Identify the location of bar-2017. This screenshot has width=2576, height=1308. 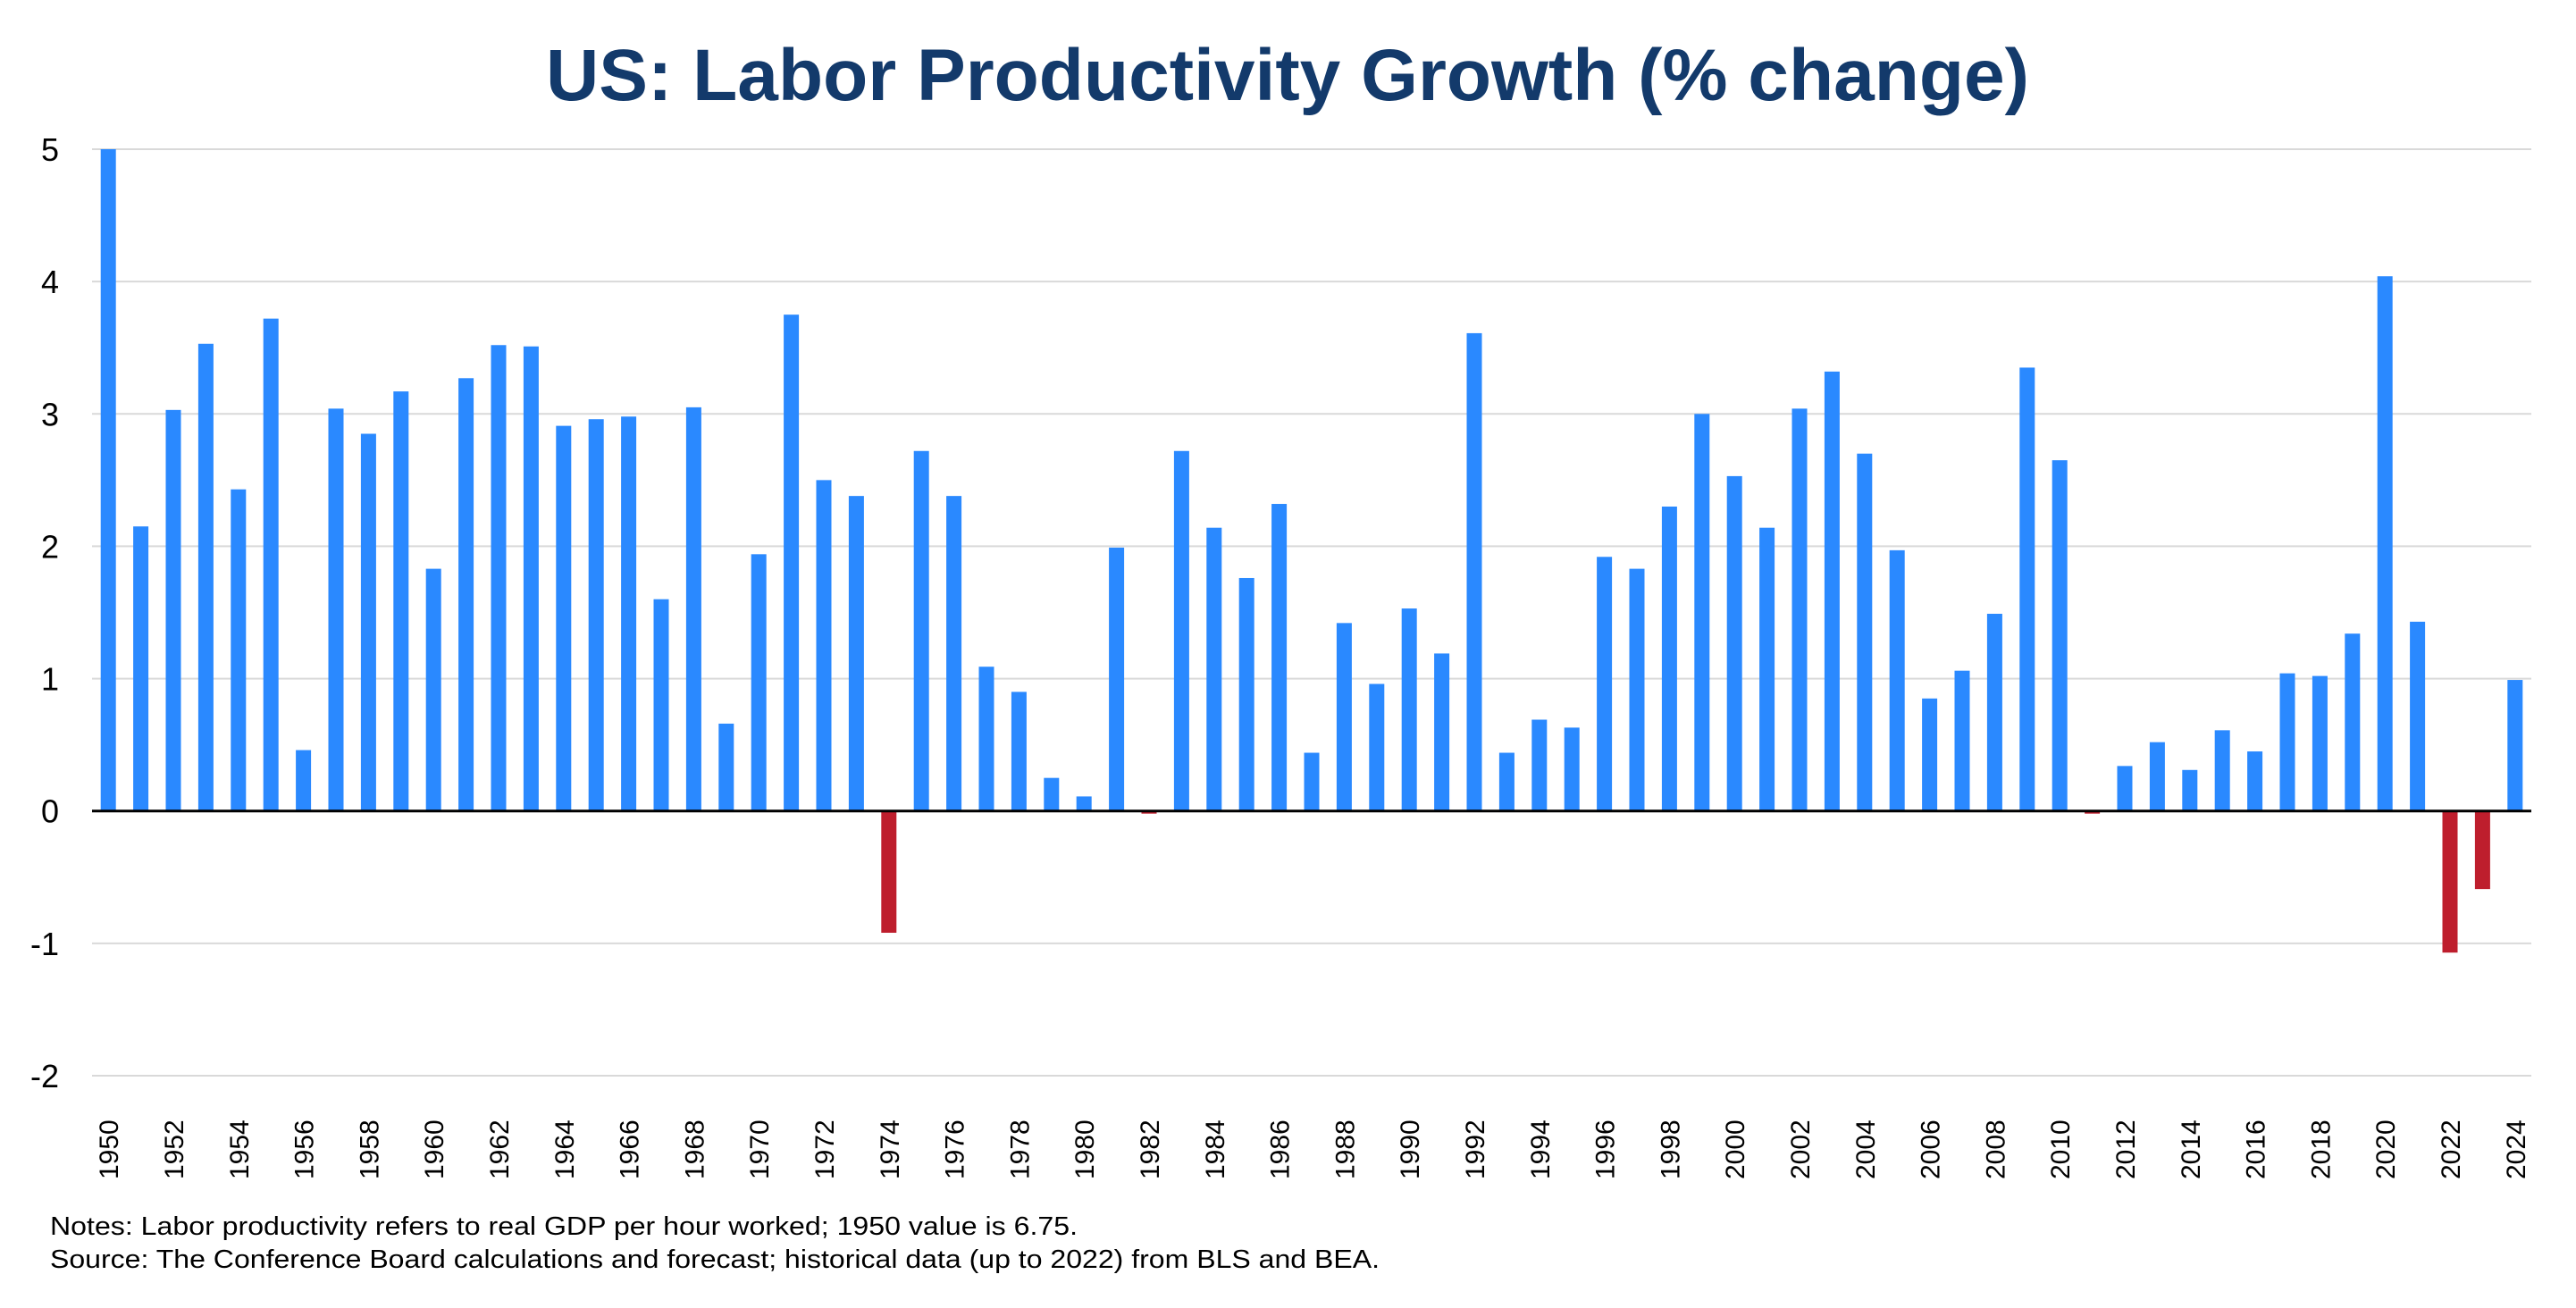
(2287, 742).